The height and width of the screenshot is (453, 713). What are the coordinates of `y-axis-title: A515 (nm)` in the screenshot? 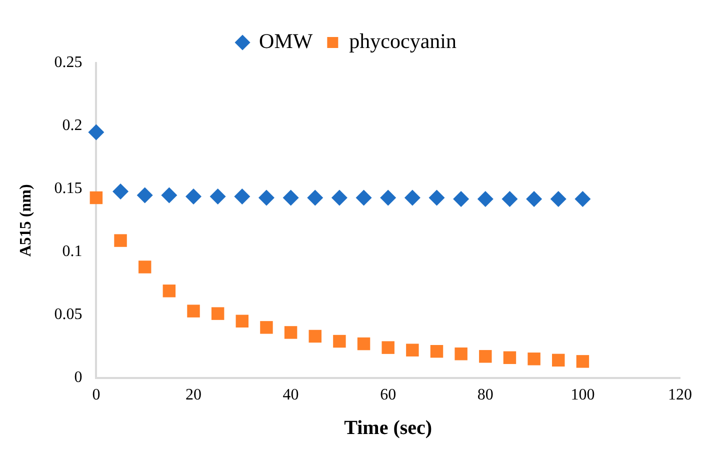 It's located at (26, 220).